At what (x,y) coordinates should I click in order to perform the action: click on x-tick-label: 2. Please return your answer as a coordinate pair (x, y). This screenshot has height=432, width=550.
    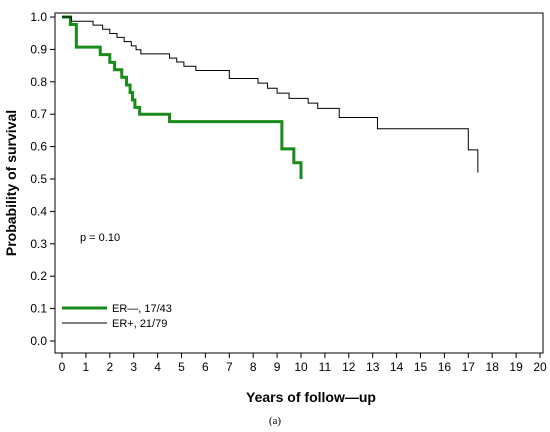
    Looking at the image, I should click on (109, 367).